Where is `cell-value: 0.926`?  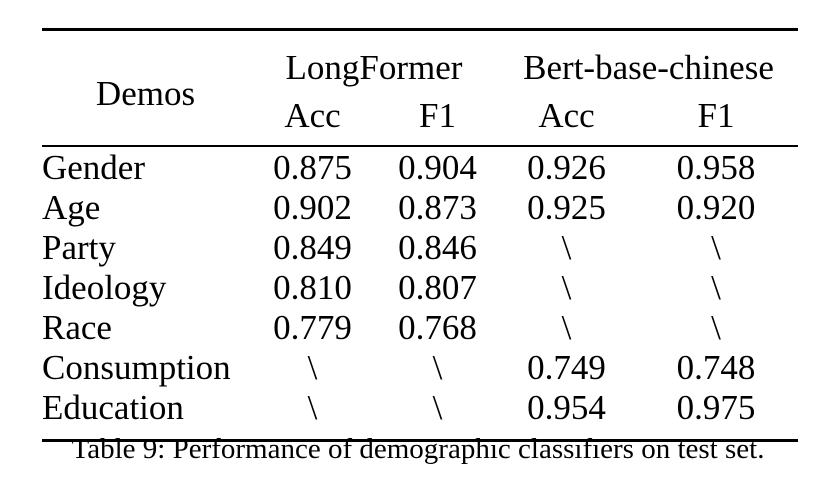 cell-value: 0.926 is located at coordinates (566, 167).